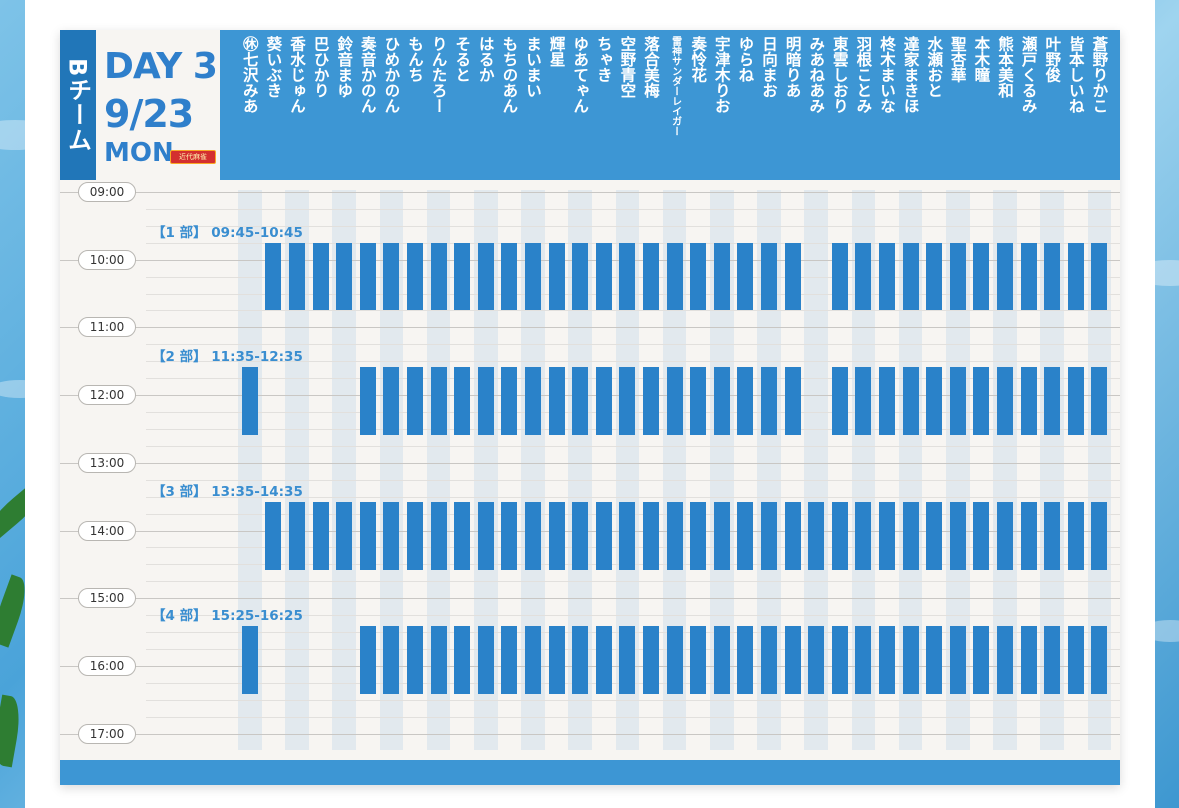 The height and width of the screenshot is (808, 1179). Describe the element at coordinates (321, 106) in the screenshot. I see `member-name-column: 巴ひかり` at that location.